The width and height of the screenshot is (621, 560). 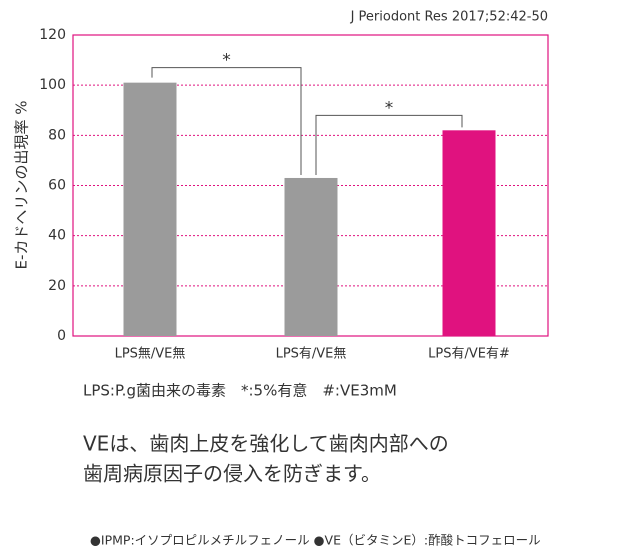 What do you see at coordinates (266, 444) in the screenshot?
I see `body-text: VEは、歯肉上皮を強化して歯肉内部への` at bounding box center [266, 444].